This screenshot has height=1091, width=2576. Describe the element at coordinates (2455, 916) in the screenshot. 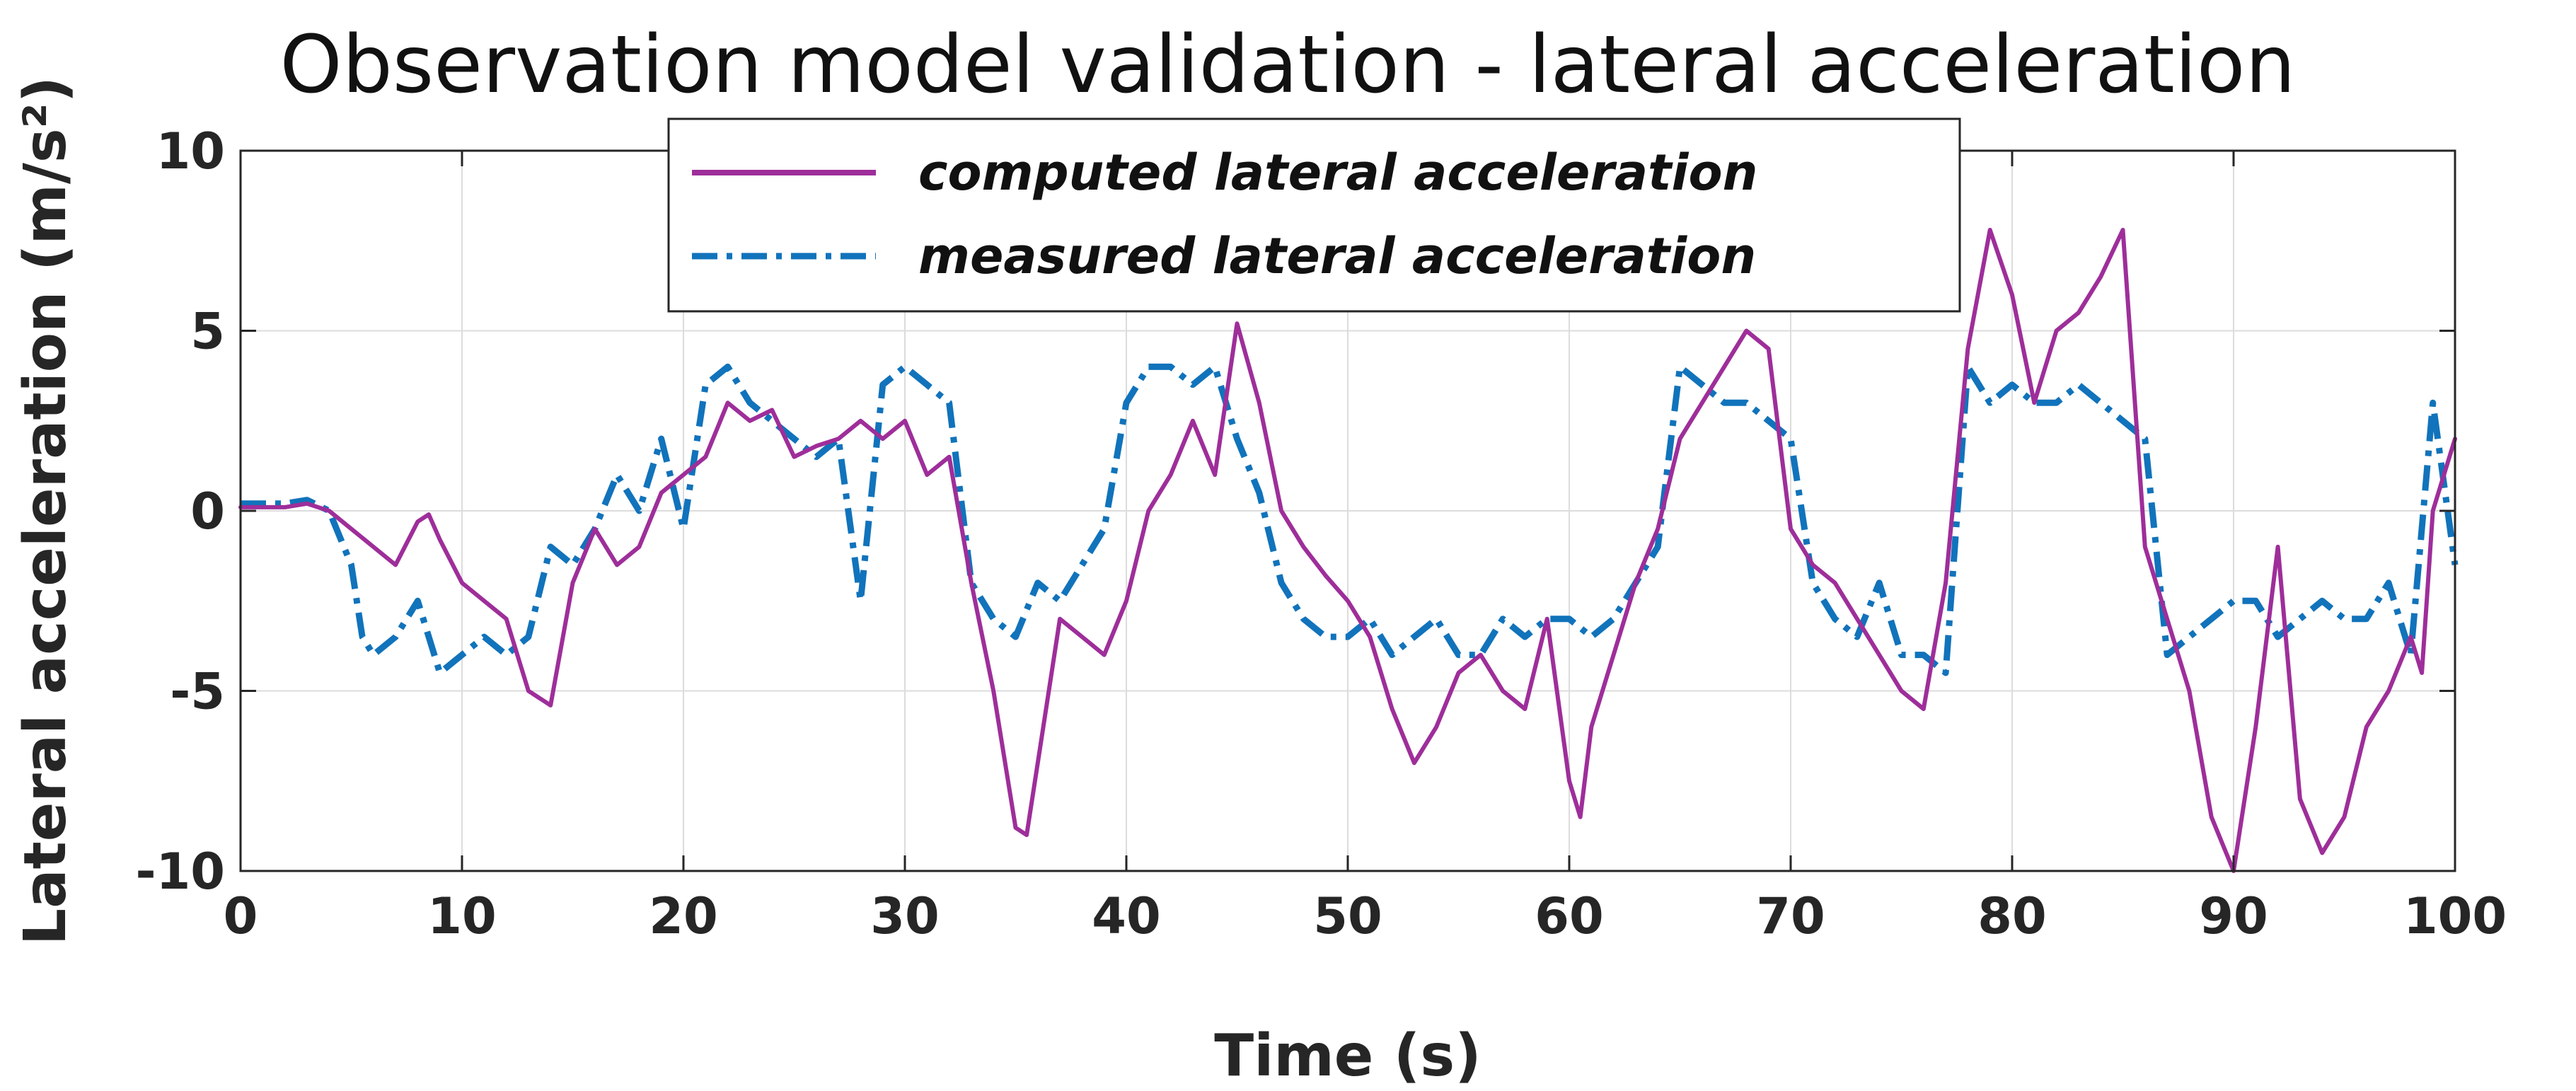

I see `x-tick-label: 100` at that location.